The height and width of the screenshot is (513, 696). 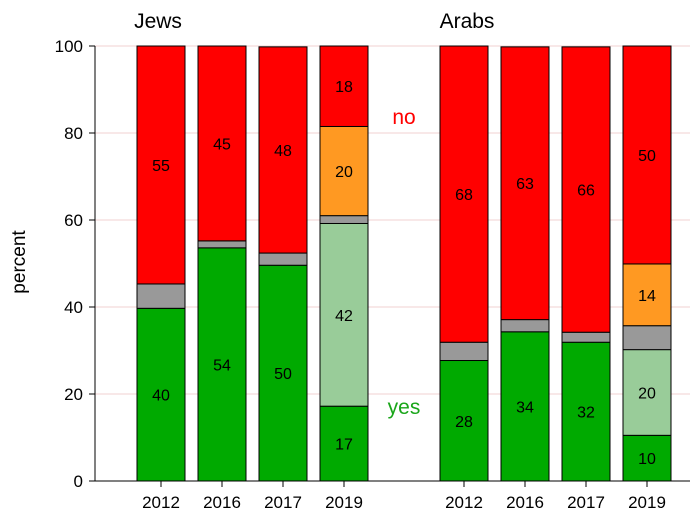 I want to click on group-title-jews: Jews, so click(x=158, y=21).